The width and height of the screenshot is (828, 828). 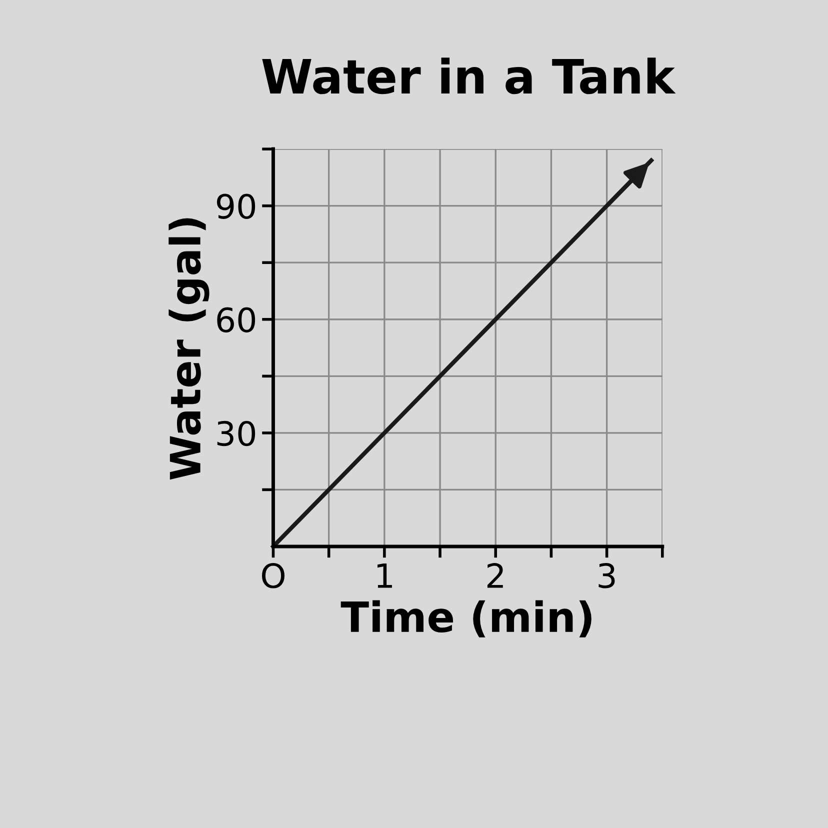 I want to click on y-tick-label: 30, so click(x=236, y=433).